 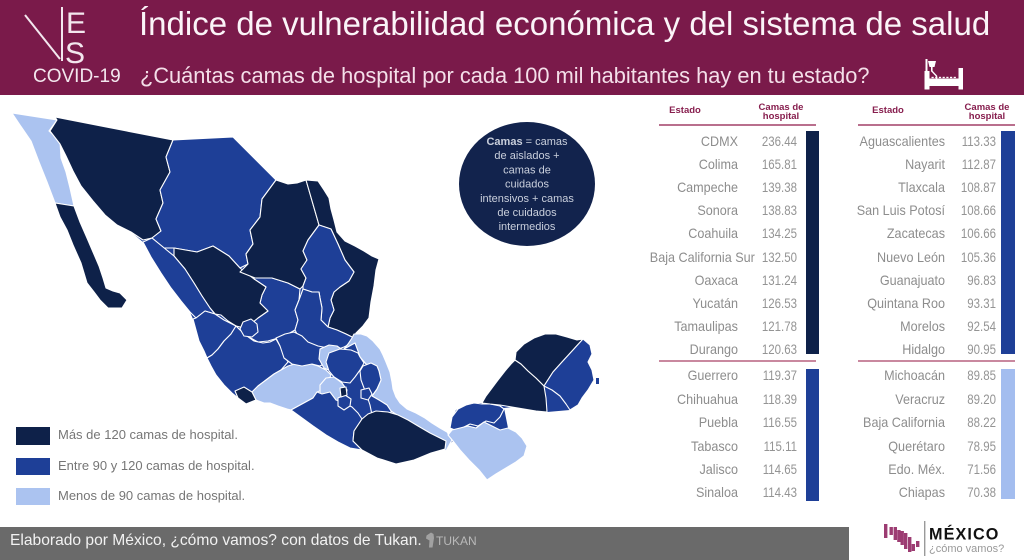 What do you see at coordinates (964, 534) in the screenshot?
I see `svg-text: MÉXICO` at bounding box center [964, 534].